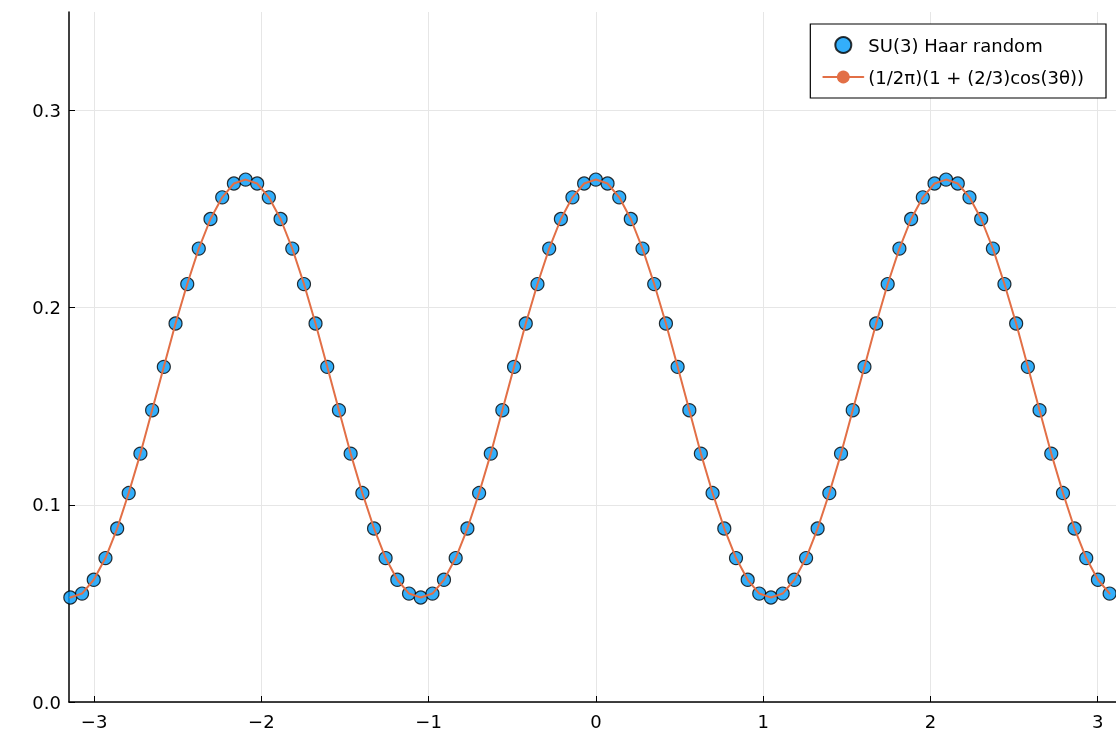  Describe the element at coordinates (976, 77) in the screenshot. I see `legend-label: (1/2π)(1 + (2/3)cos(3θ))` at that location.